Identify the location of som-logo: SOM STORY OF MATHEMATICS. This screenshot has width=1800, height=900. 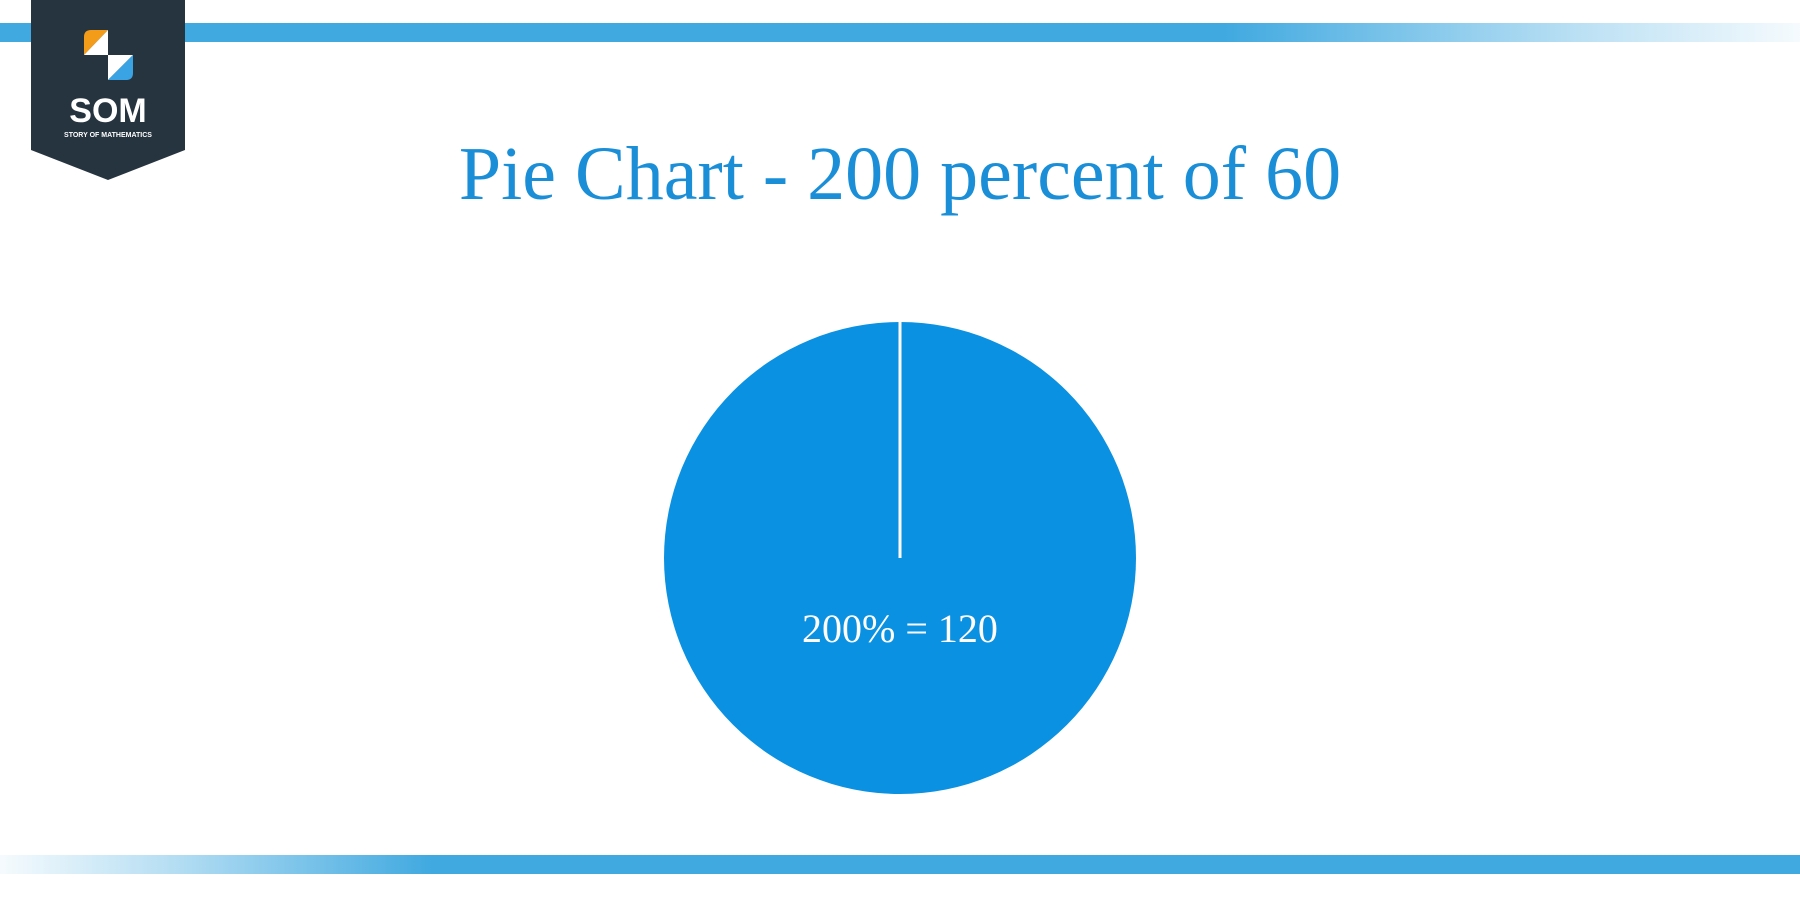
(108, 90).